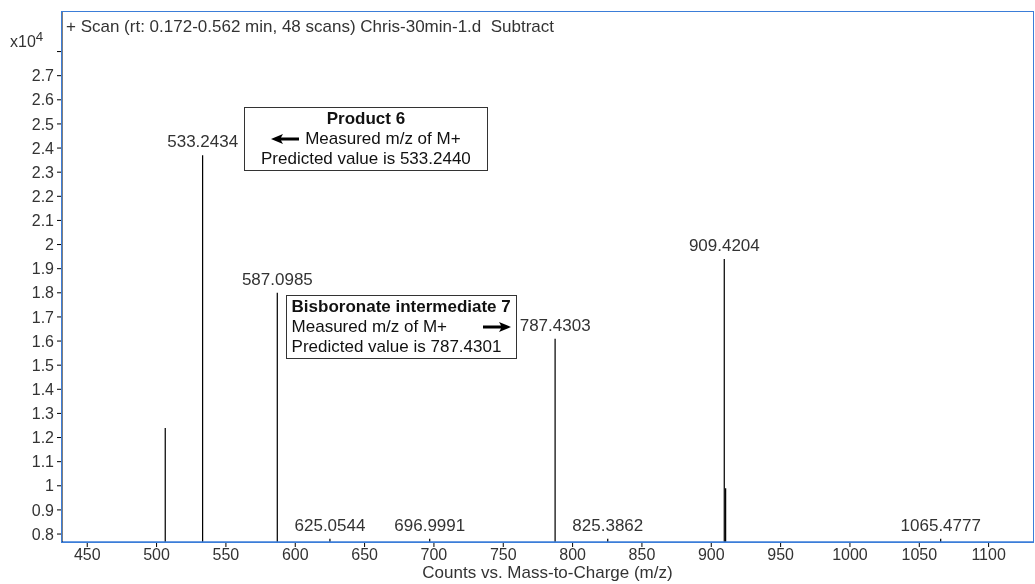 This screenshot has width=1035, height=584. What do you see at coordinates (940, 525) in the screenshot?
I see `annotation: 1065.4777` at bounding box center [940, 525].